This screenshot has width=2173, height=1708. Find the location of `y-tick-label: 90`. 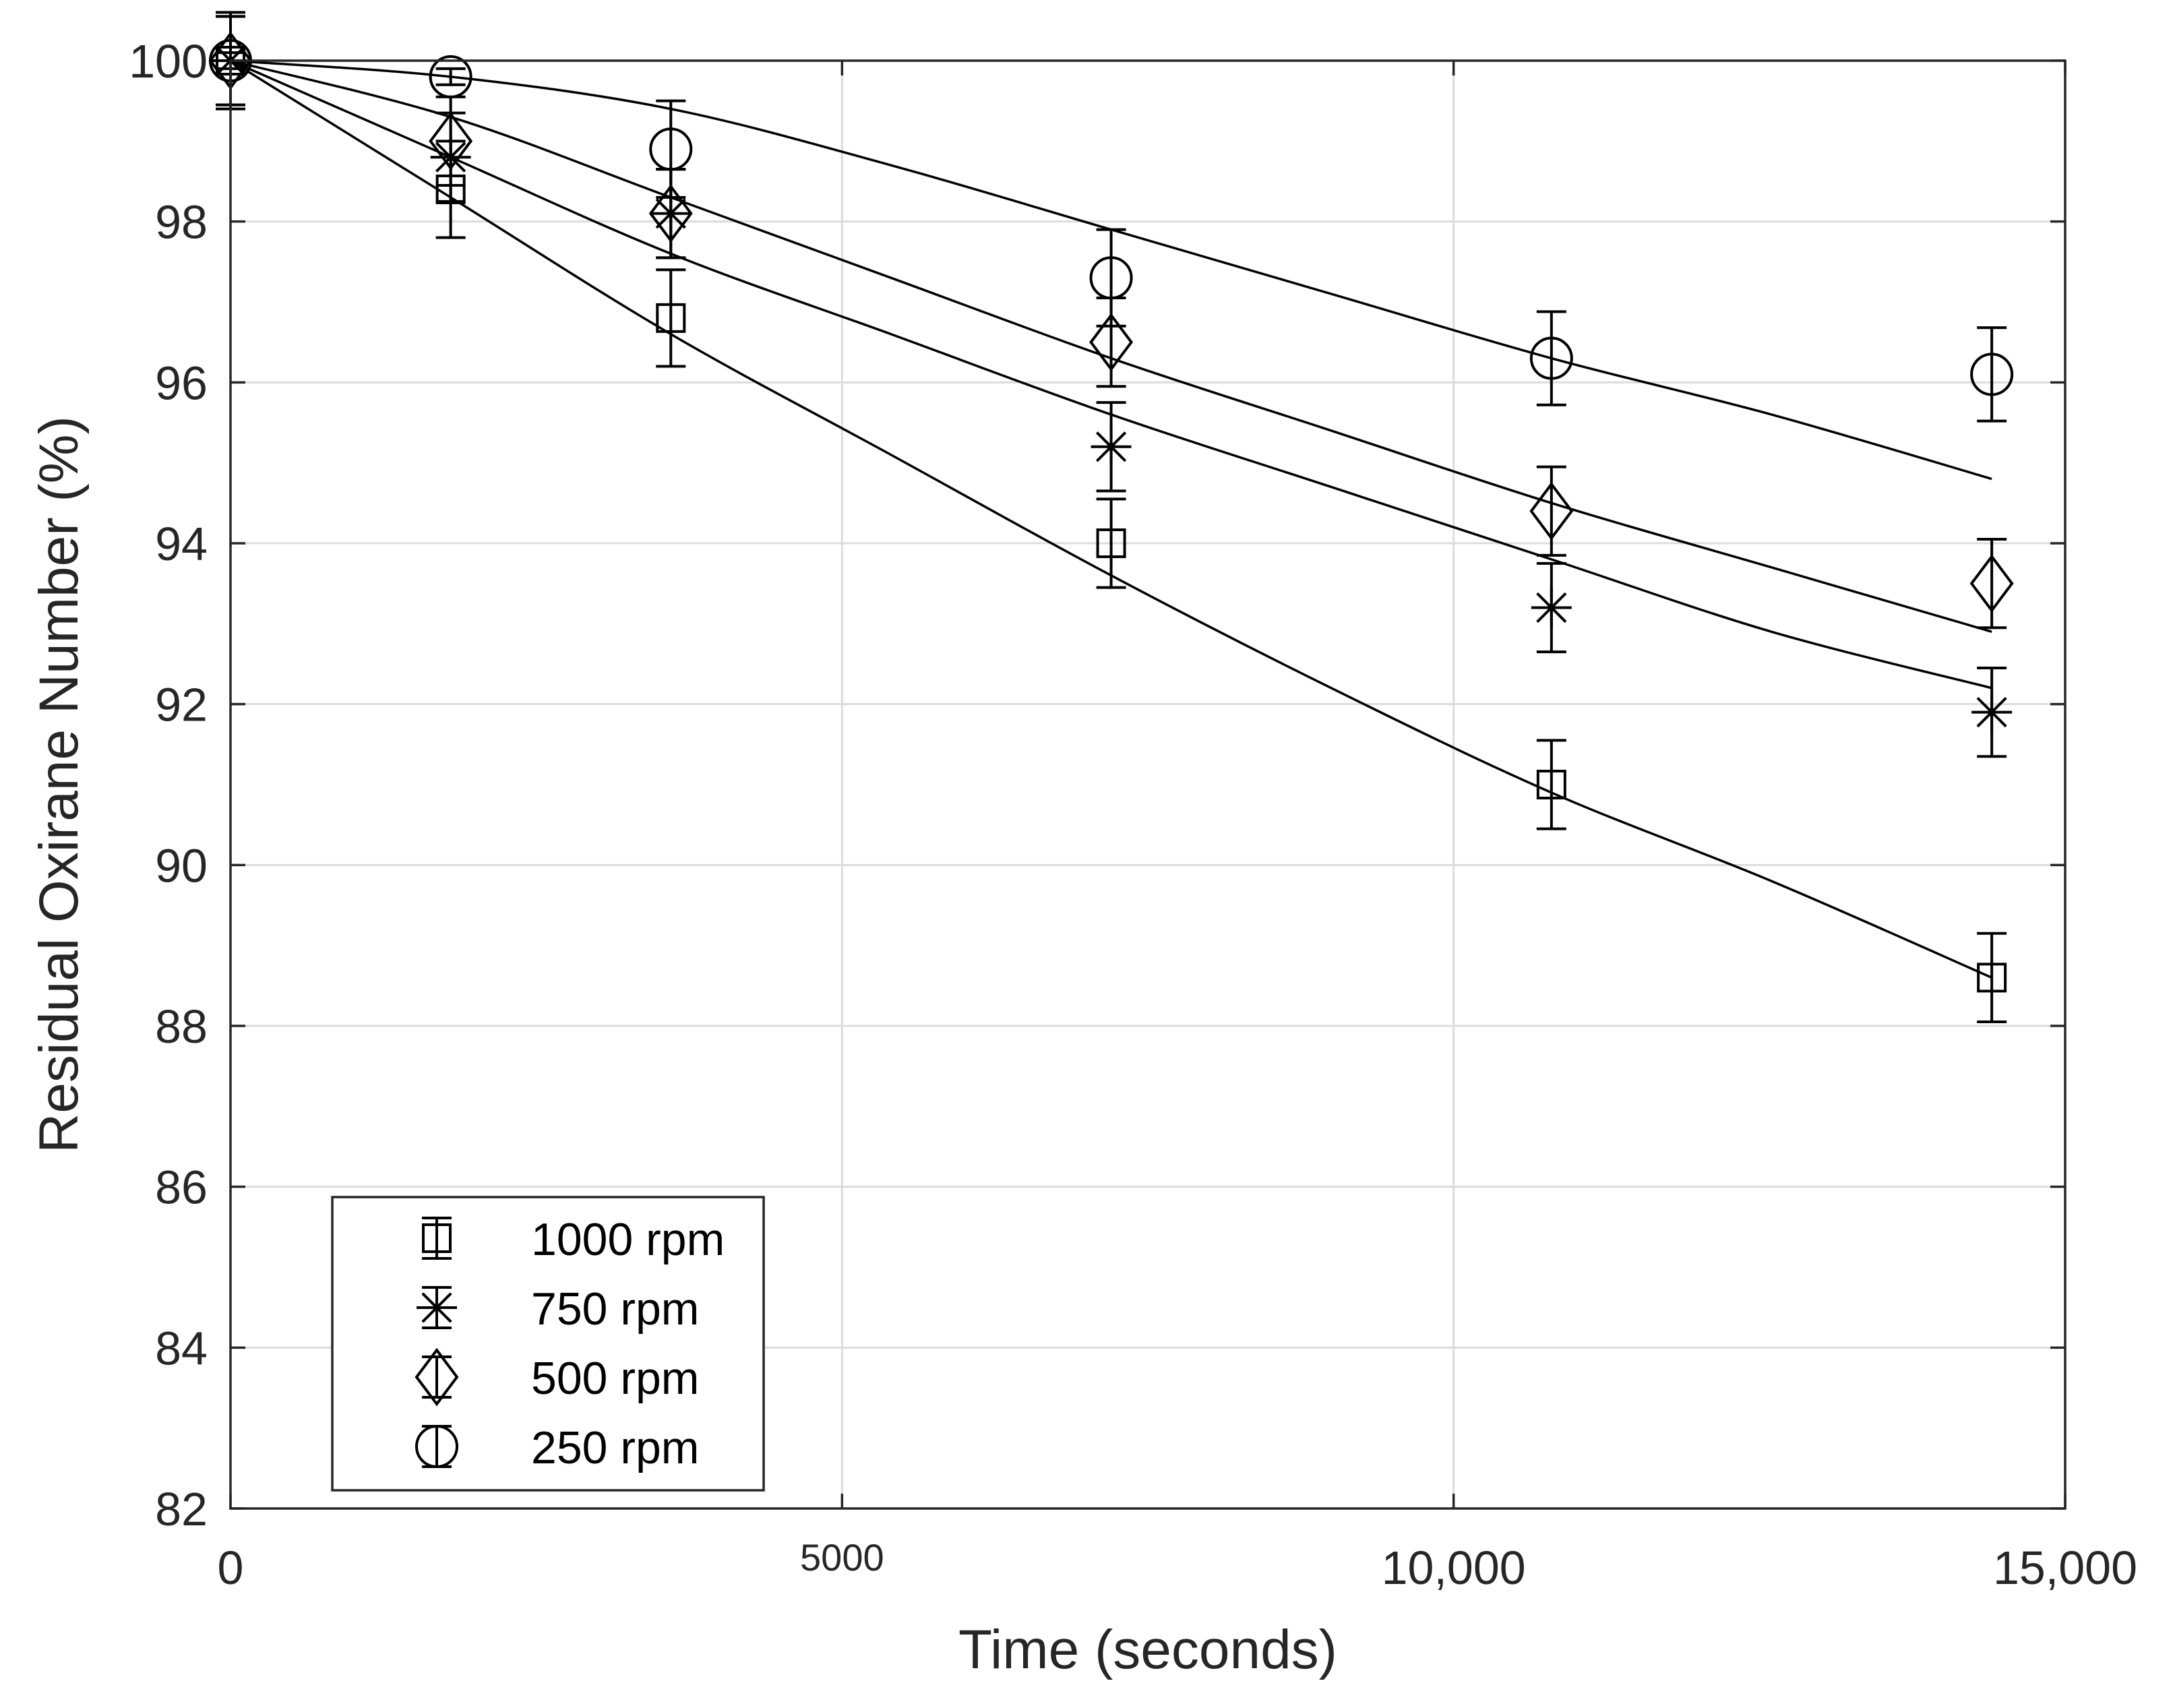

y-tick-label: 90 is located at coordinates (181, 865).